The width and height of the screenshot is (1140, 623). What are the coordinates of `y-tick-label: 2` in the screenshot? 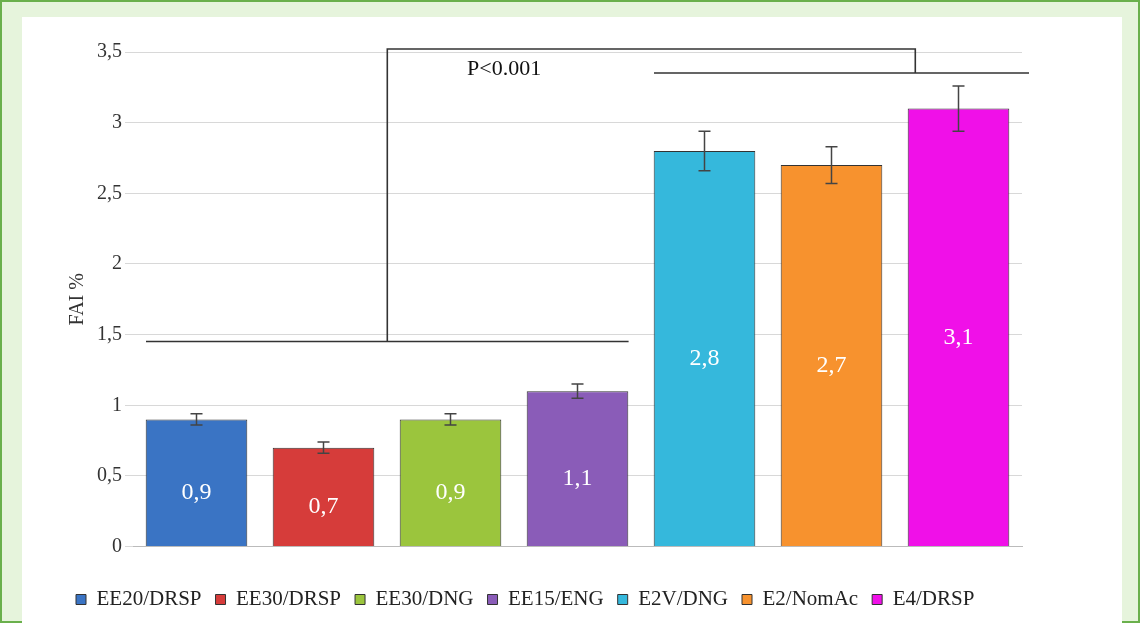 It's located at (117, 262).